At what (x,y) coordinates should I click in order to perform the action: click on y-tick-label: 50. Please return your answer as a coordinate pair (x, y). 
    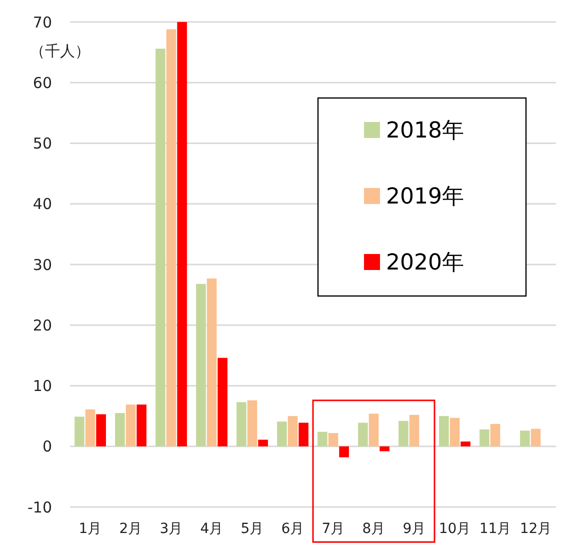
    Looking at the image, I should click on (42, 143).